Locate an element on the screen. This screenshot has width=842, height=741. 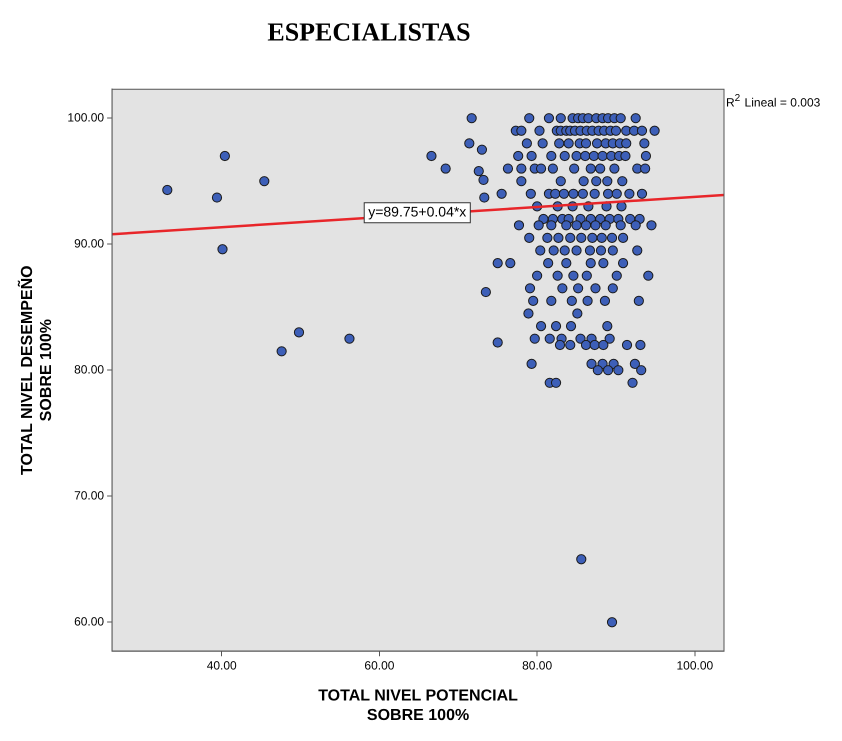
y-tick-label: 70.00 is located at coordinates (89, 495).